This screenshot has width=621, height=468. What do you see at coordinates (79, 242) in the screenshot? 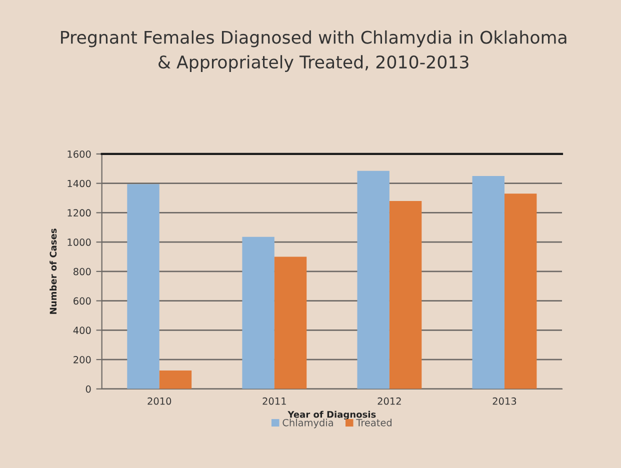
I see `y-tick-label: 1000` at bounding box center [79, 242].